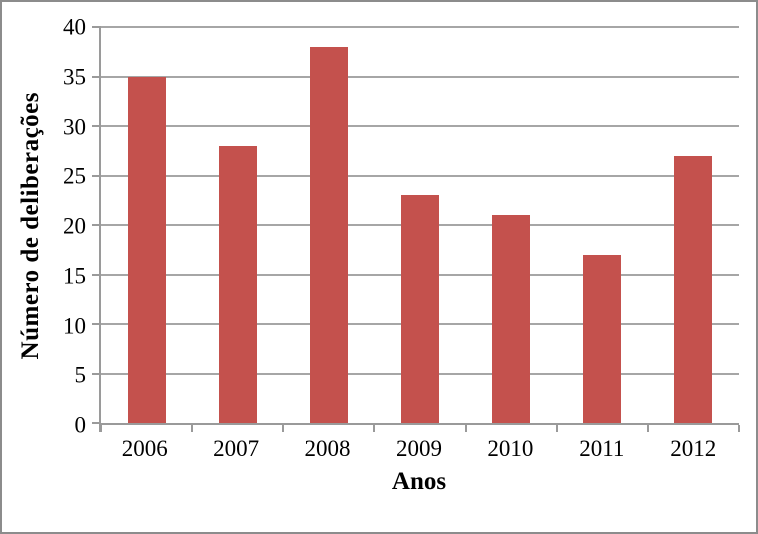 This screenshot has height=534, width=758. What do you see at coordinates (74, 226) in the screenshot?
I see `y-tick-label: 20` at bounding box center [74, 226].